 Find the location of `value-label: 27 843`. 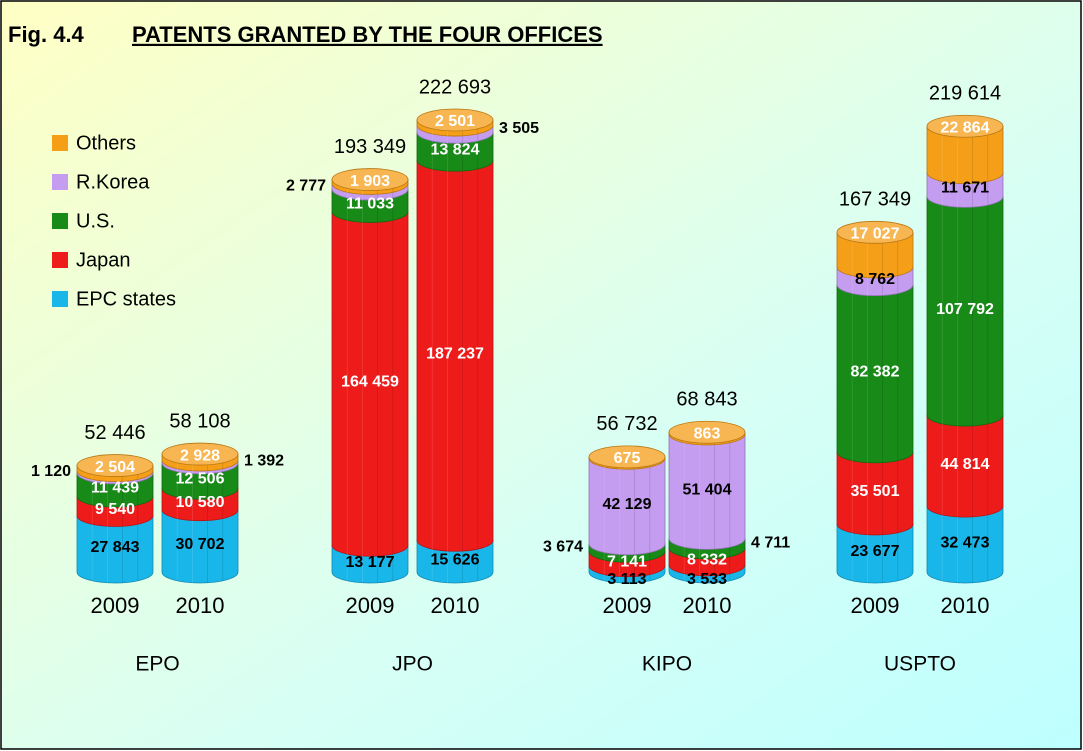

value-label: 27 843 is located at coordinates (115, 547).